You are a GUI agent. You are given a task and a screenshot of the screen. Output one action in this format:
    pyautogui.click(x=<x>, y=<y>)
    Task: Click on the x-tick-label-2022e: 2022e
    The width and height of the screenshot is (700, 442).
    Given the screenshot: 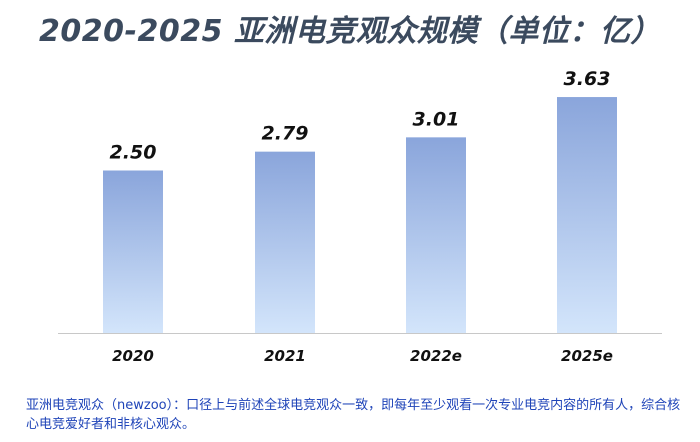 What is the action you would take?
    pyautogui.click(x=436, y=356)
    